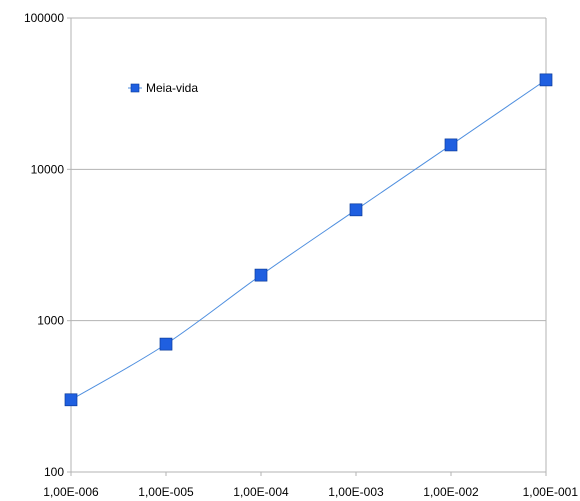 The image size is (580, 501). What do you see at coordinates (166, 492) in the screenshot?
I see `x-tick-label: 1,00E-005` at bounding box center [166, 492].